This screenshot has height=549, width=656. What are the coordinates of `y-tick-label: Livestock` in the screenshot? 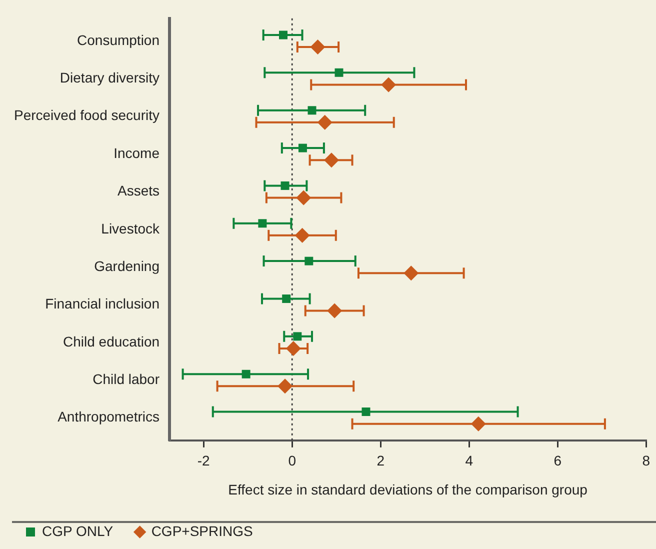 It's located at (131, 228).